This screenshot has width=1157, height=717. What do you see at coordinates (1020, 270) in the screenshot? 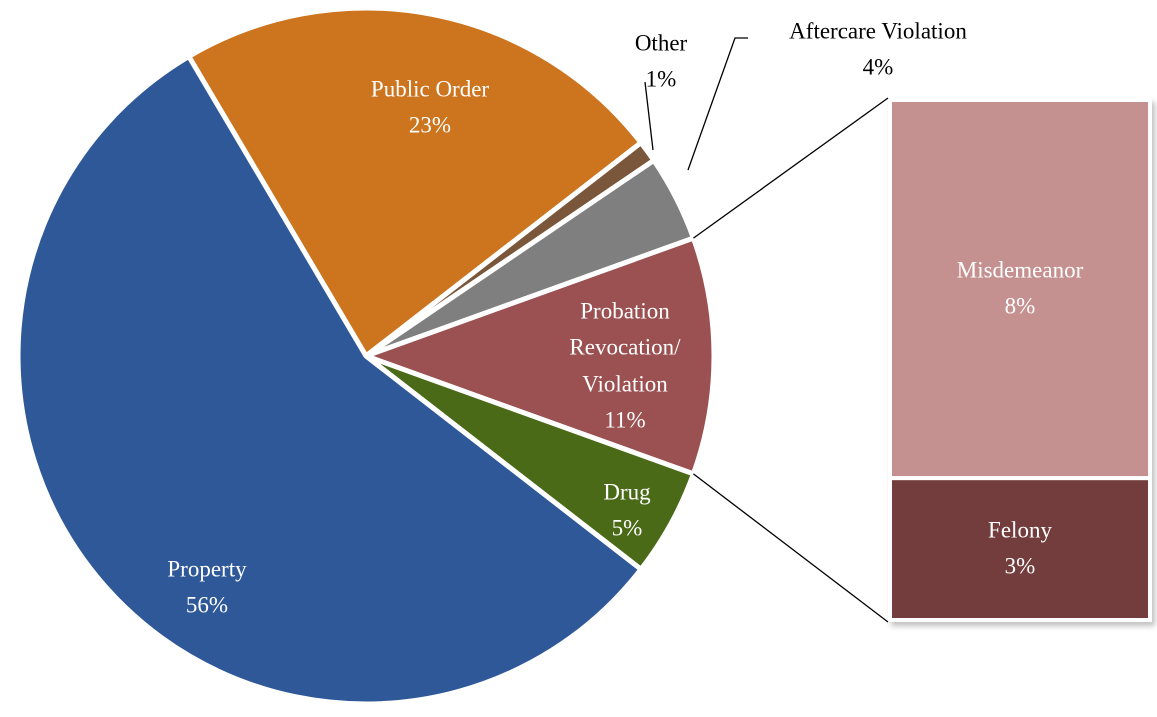
I see `label-name: Misdemeanor` at bounding box center [1020, 270].